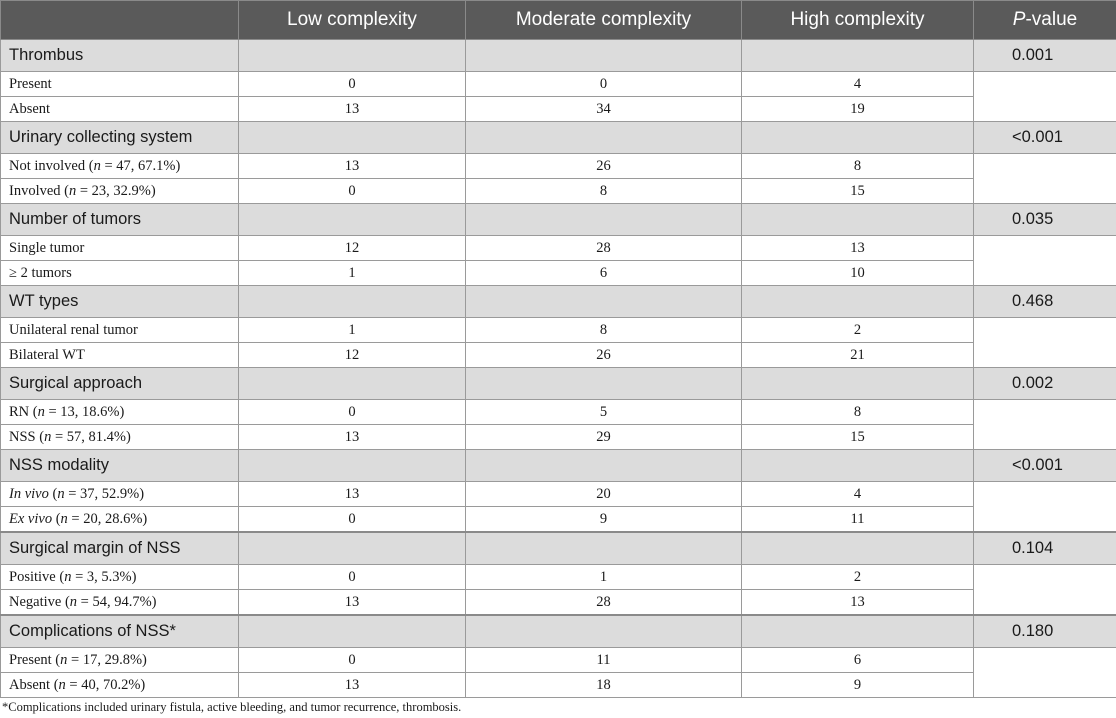 This screenshot has height=718, width=1116. Describe the element at coordinates (558, 137) in the screenshot. I see `section-row: Urinary collecting system <0.001` at that location.